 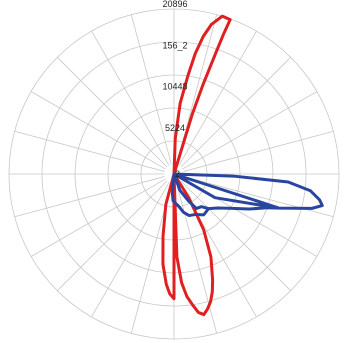 What do you see at coordinates (174, 4) in the screenshot?
I see `radial-tick-label: 20896` at bounding box center [174, 4].